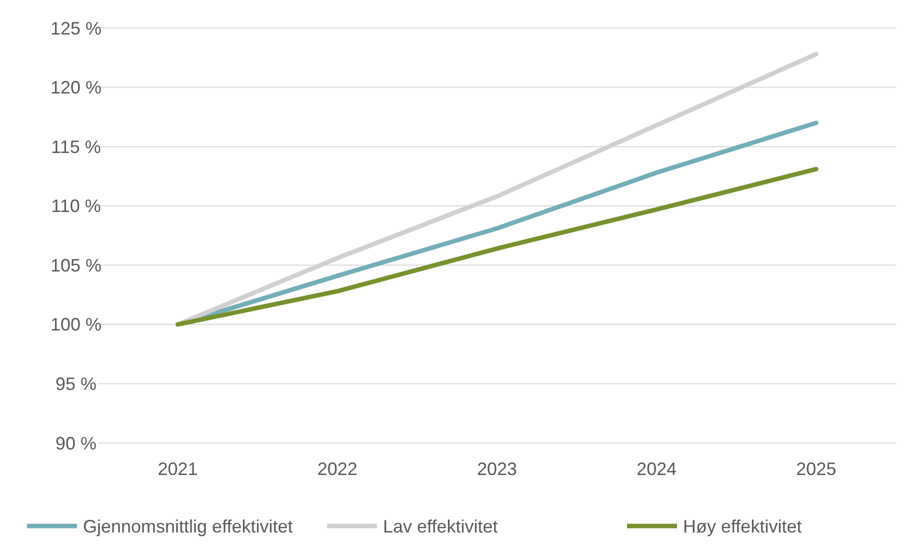  What do you see at coordinates (188, 526) in the screenshot?
I see `legend-label: Gjennomsnittlig effektivitet` at bounding box center [188, 526].